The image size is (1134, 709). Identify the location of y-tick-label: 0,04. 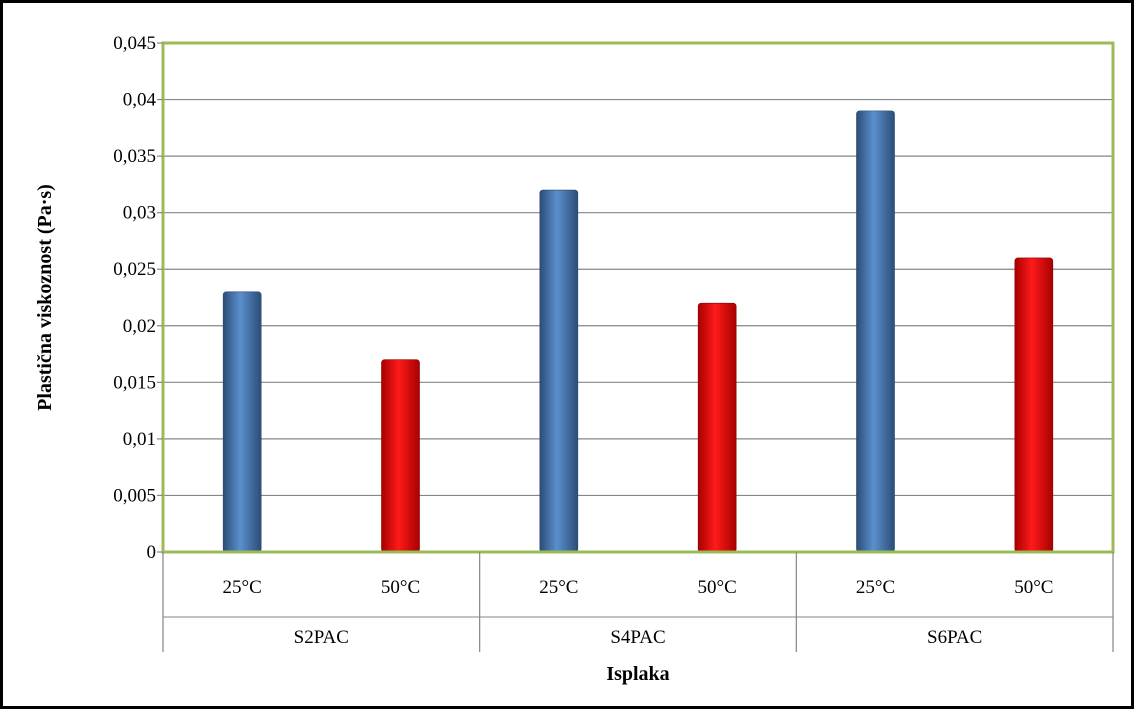
(140, 100).